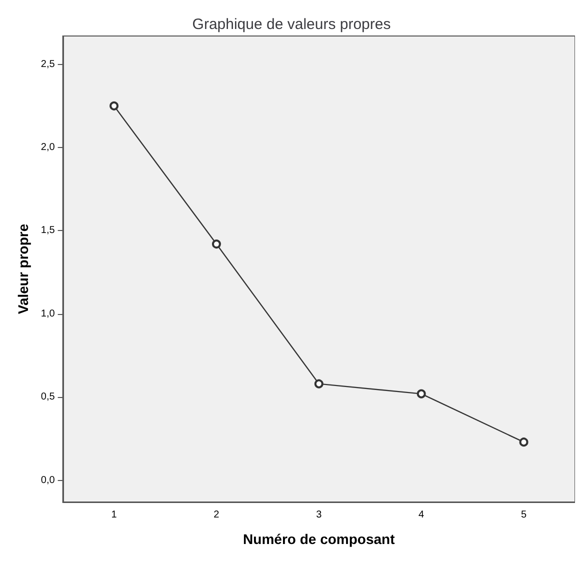 Image resolution: width=583 pixels, height=564 pixels. I want to click on x-tick-label: 3, so click(319, 515).